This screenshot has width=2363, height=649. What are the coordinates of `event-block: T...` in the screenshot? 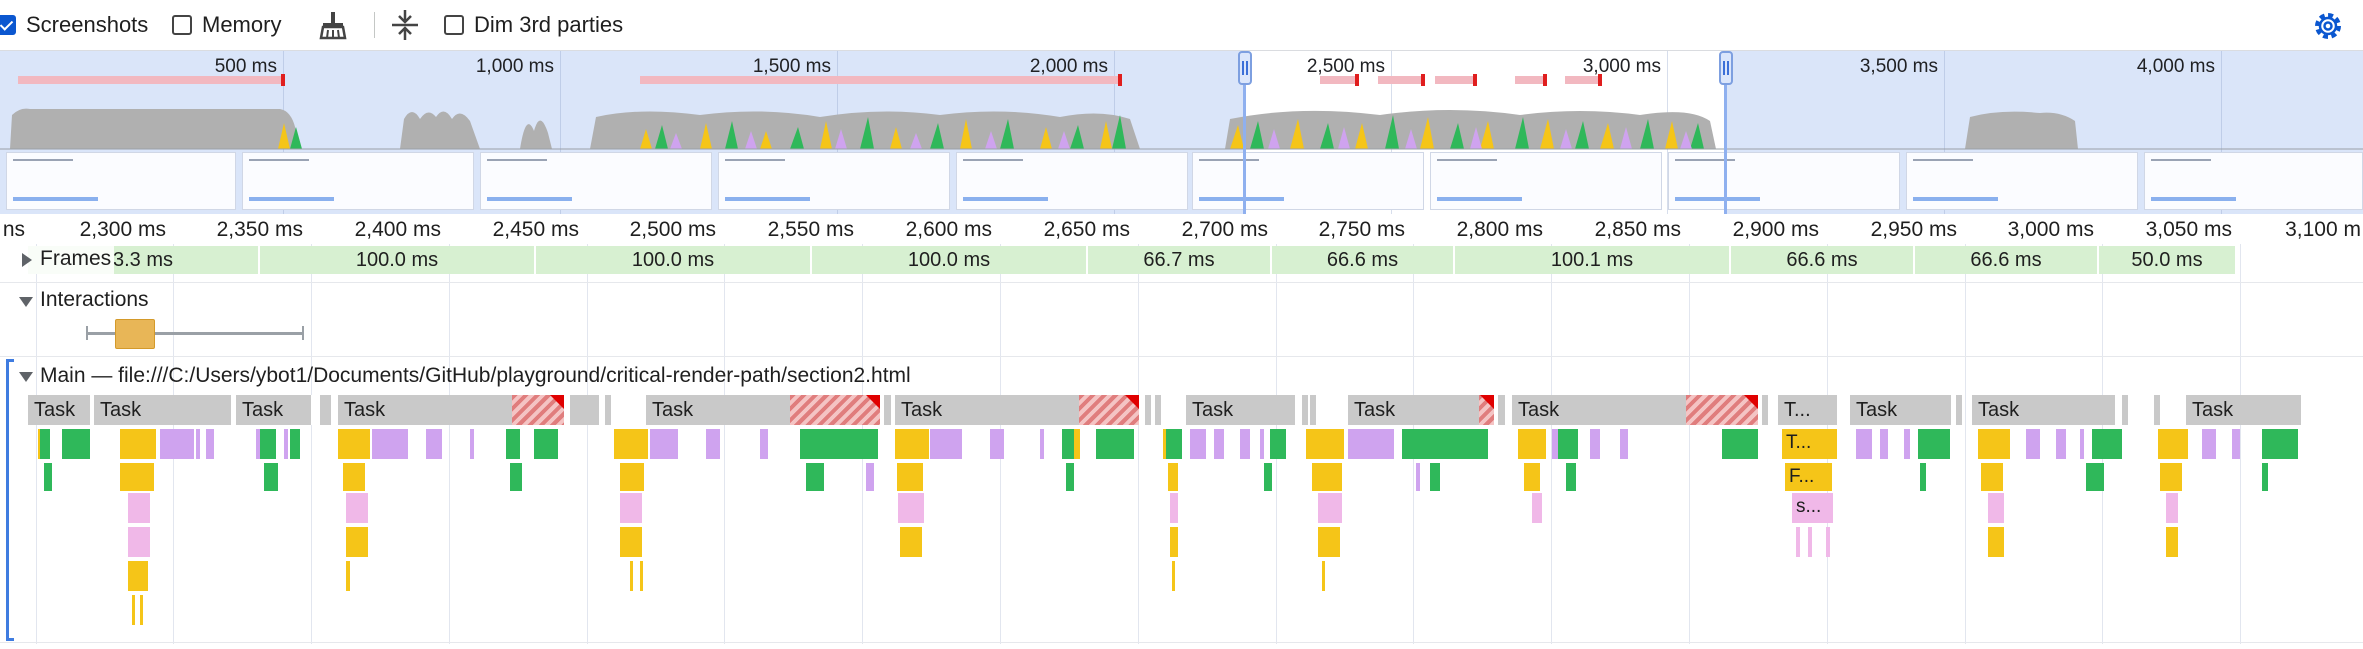 It's located at (1810, 444).